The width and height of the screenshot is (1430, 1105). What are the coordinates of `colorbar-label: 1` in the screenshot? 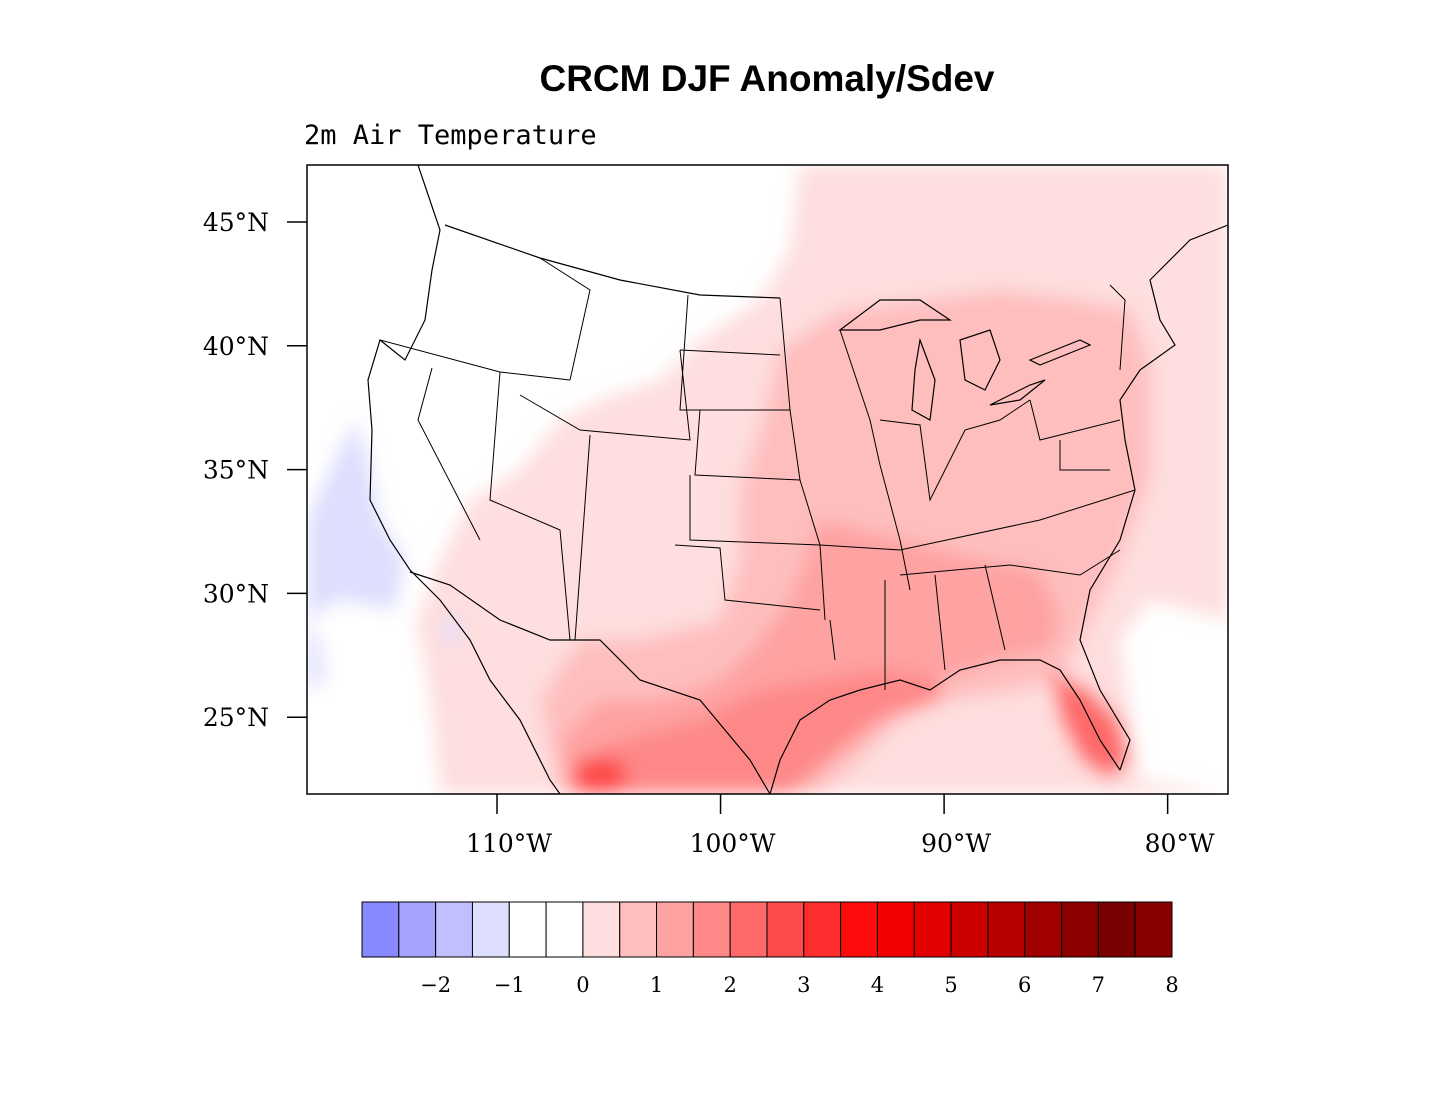 It's located at (656, 985).